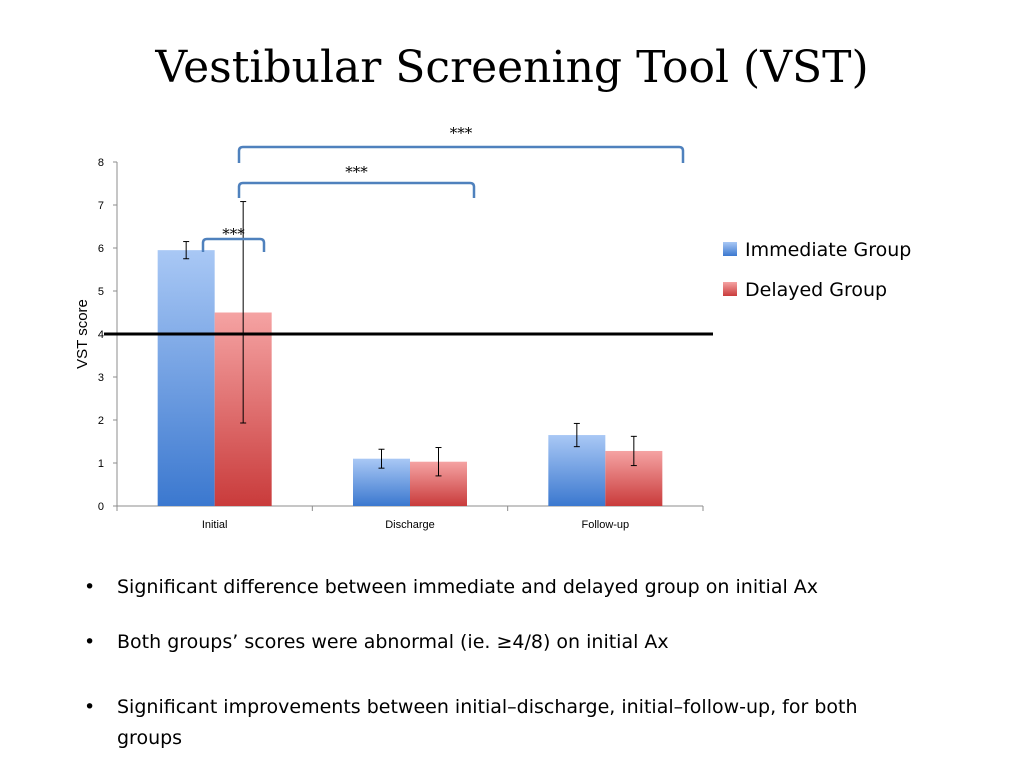  What do you see at coordinates (101, 292) in the screenshot?
I see `y-tick-label: 5` at bounding box center [101, 292].